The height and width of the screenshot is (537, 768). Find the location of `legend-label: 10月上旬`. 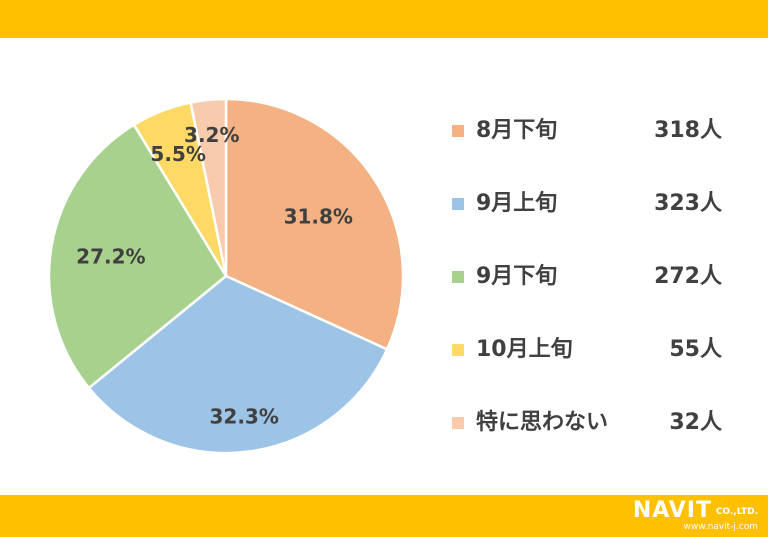

legend-label: 10月上旬 is located at coordinates (524, 349).